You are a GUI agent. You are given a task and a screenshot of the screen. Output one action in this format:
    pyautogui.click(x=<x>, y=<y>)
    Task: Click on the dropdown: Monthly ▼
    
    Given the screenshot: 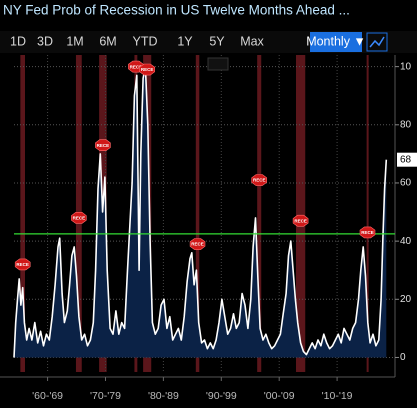 What is the action you would take?
    pyautogui.click(x=336, y=41)
    